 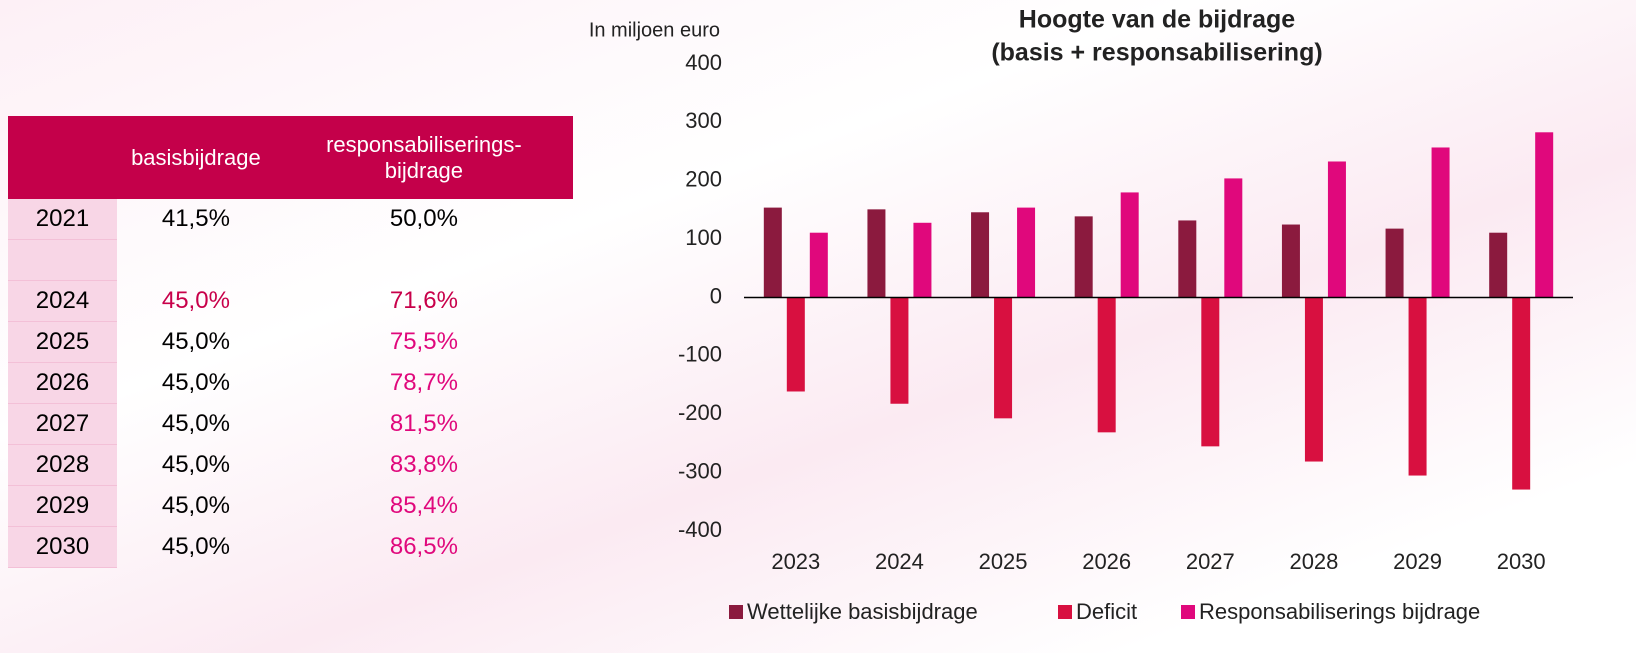 What do you see at coordinates (899, 561) in the screenshot?
I see `x-tick-label: 2024` at bounding box center [899, 561].